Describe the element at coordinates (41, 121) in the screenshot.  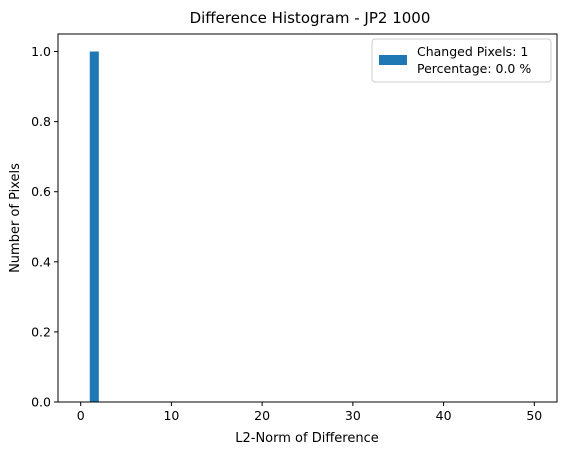
I see `y-tick-label-4: 0.8` at that location.